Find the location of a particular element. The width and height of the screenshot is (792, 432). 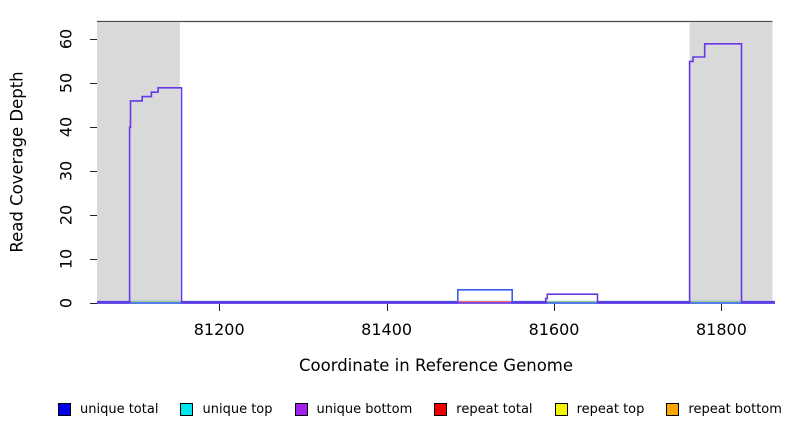

x-tick-label: 81600 is located at coordinates (554, 329).